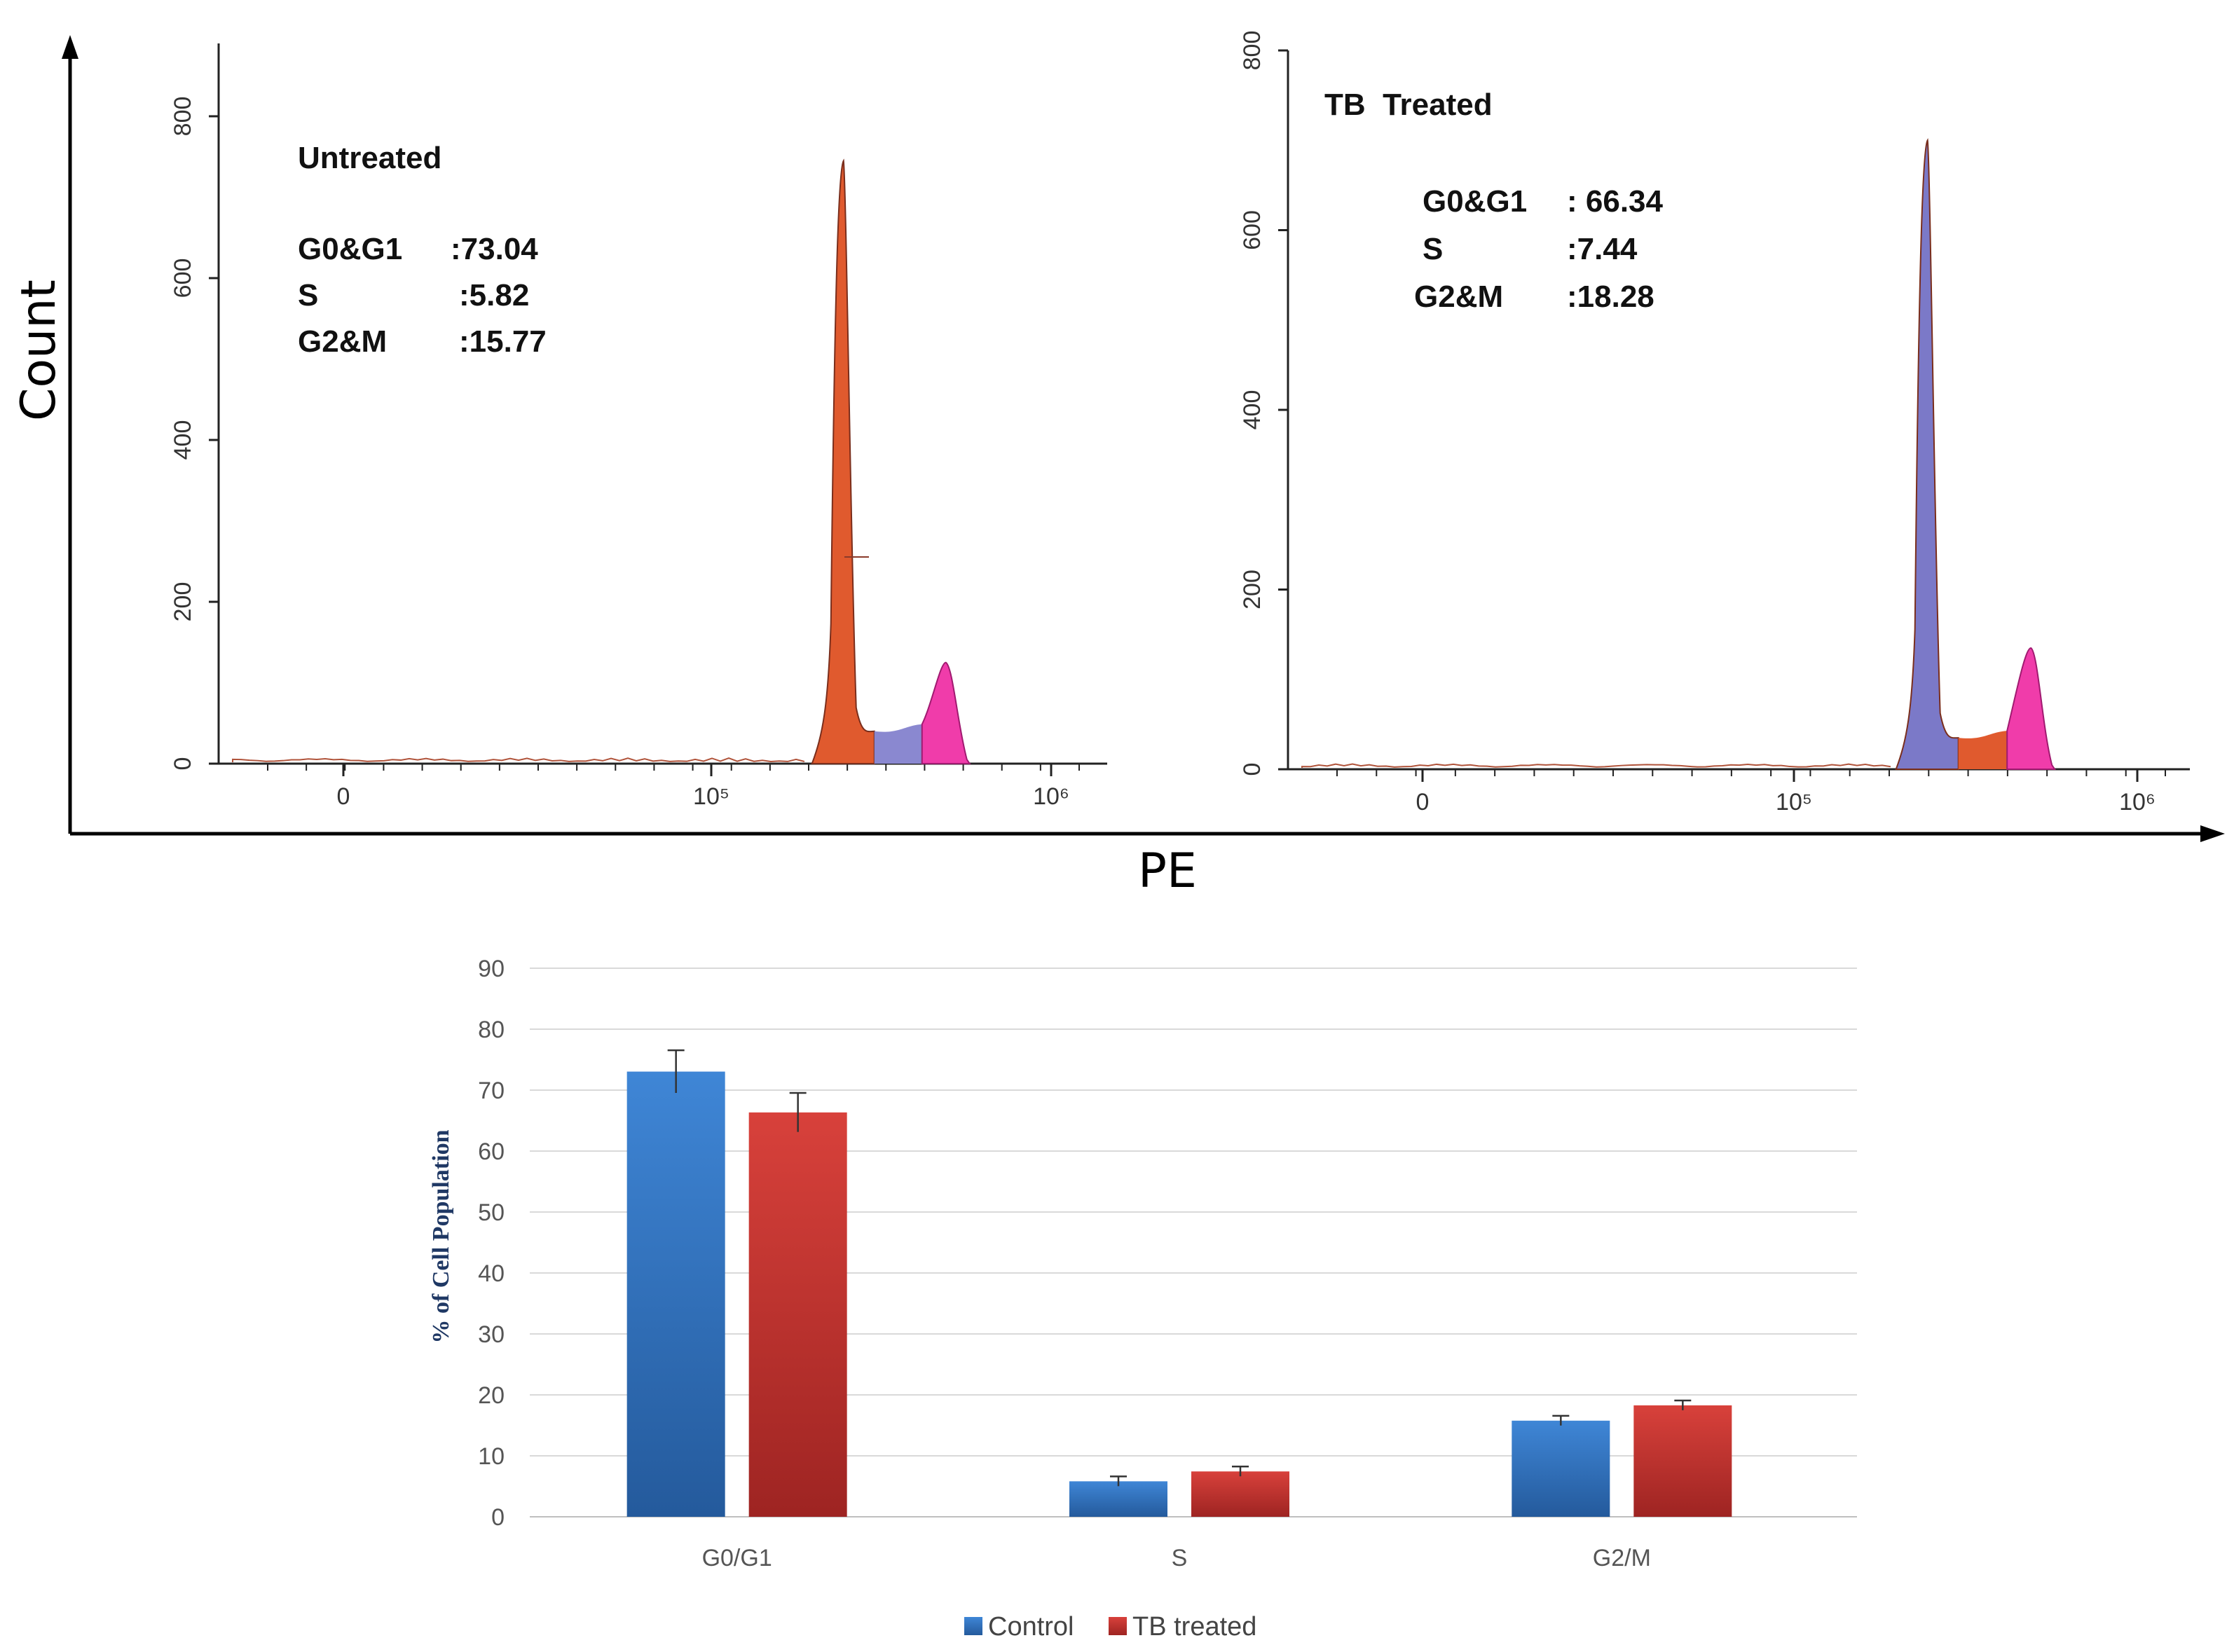 Image resolution: width=2234 pixels, height=1652 pixels. I want to click on bar-y-tick-label: 30, so click(491, 1334).